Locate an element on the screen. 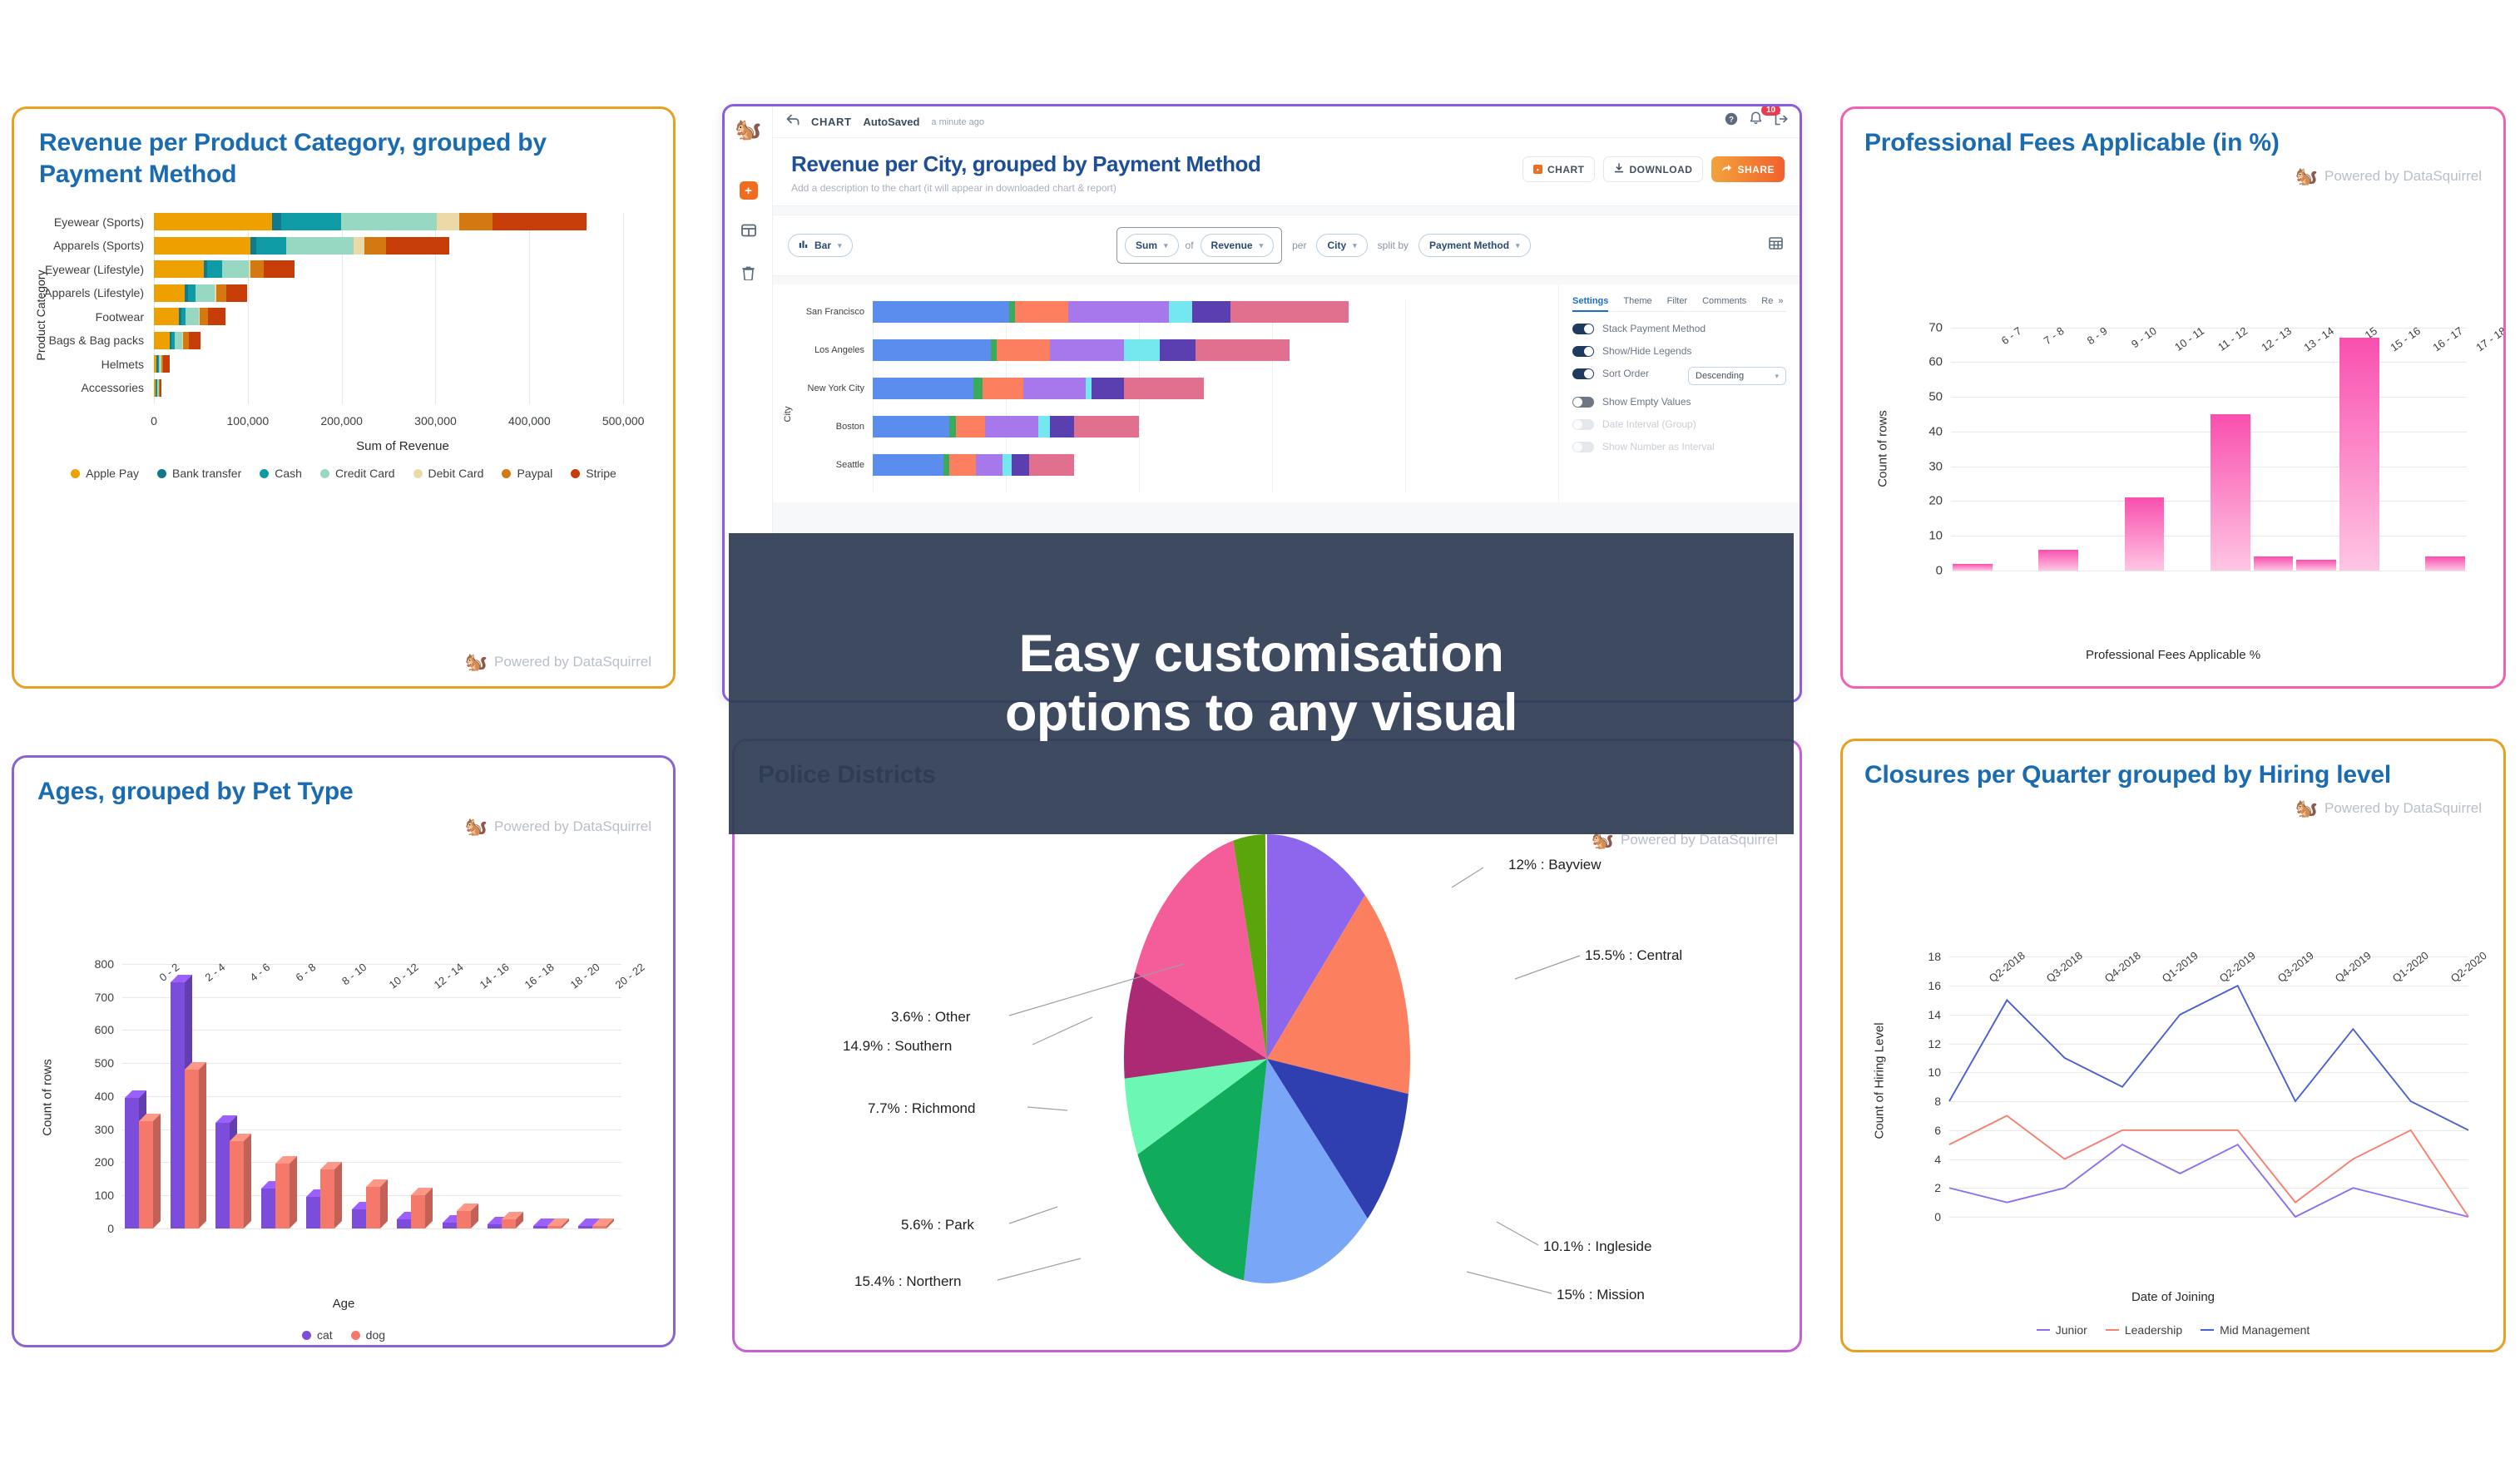  legend-label: dog is located at coordinates (375, 1335).